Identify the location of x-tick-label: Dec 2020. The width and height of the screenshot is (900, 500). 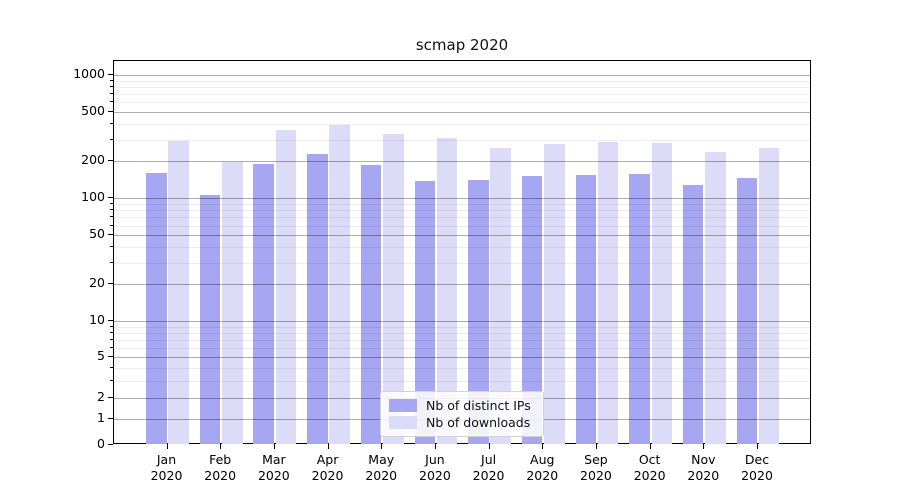
(757, 467).